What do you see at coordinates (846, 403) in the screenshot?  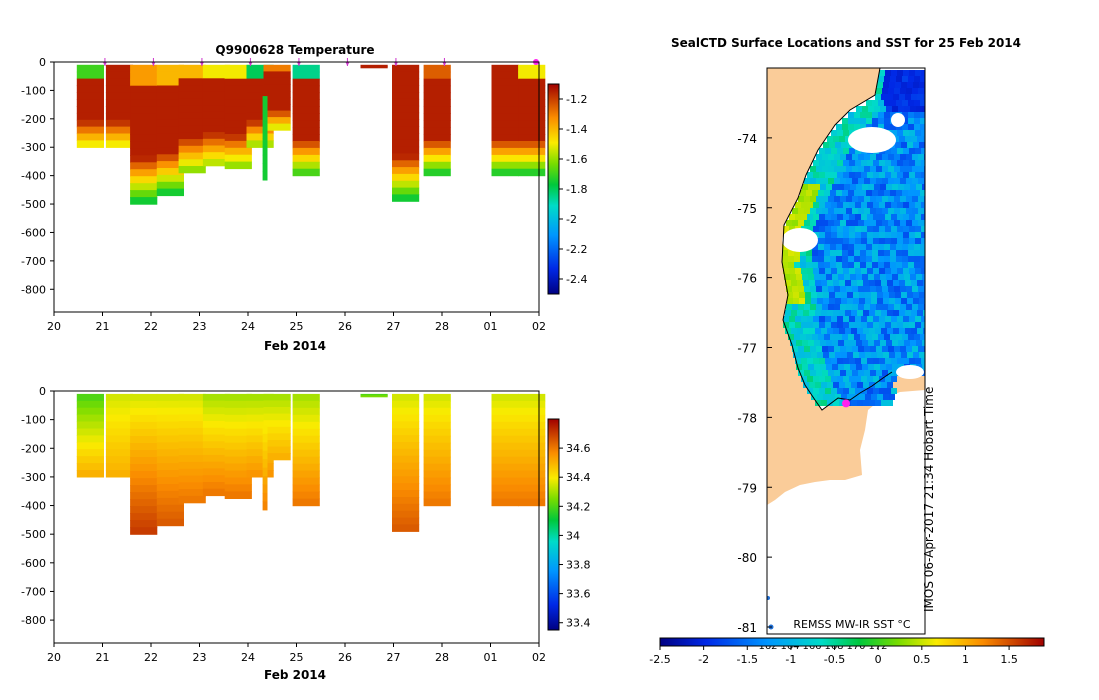 I see `ctd-location-marker` at bounding box center [846, 403].